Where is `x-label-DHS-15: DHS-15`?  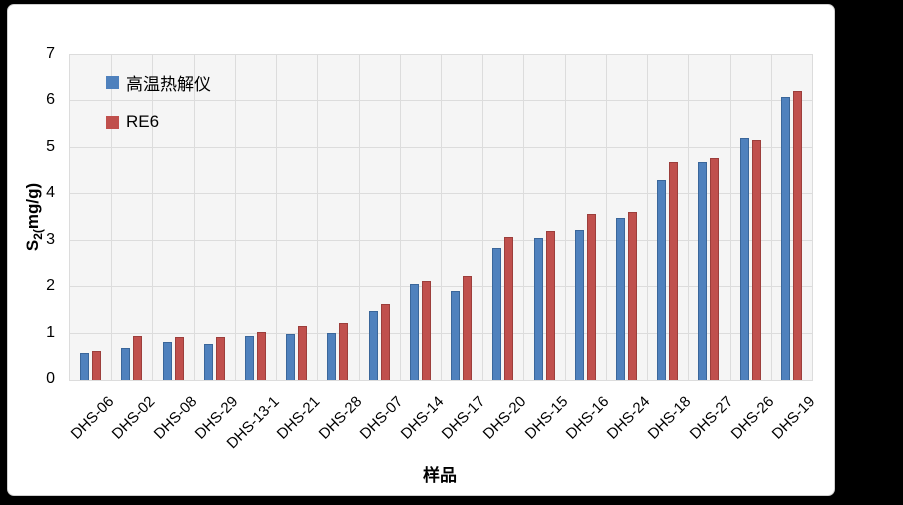 x-label-DHS-15: DHS-15 is located at coordinates (546, 418).